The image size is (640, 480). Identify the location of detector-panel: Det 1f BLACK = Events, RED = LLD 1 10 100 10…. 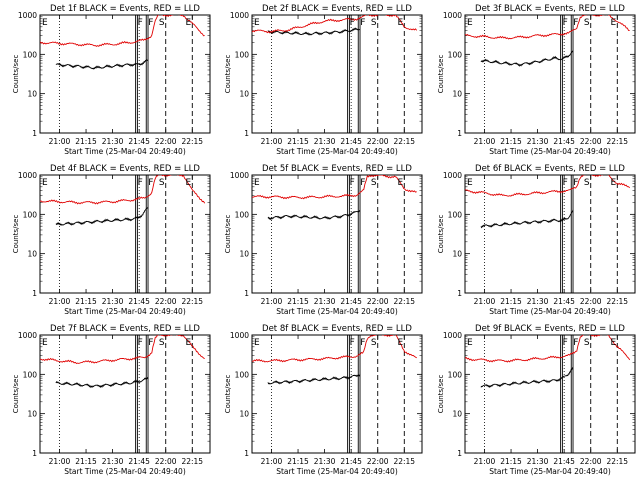
(111, 80).